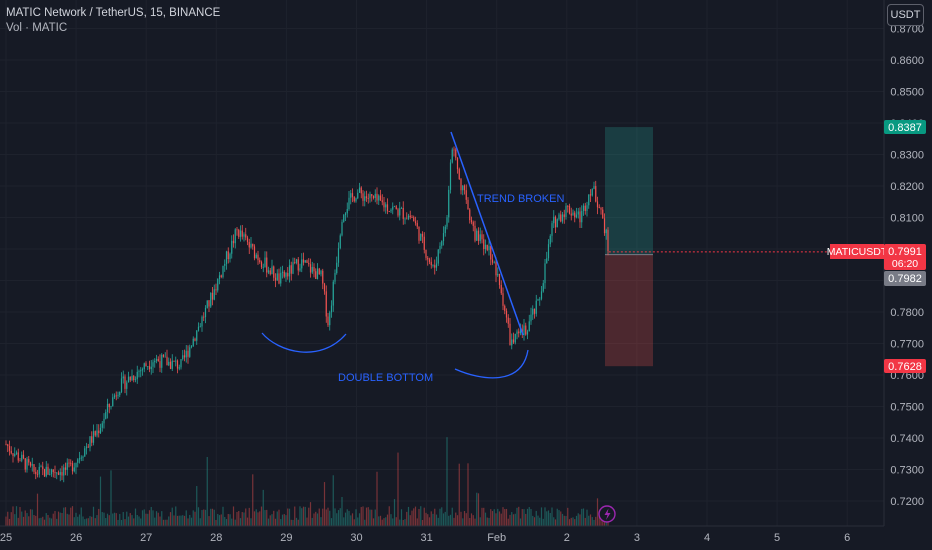 The width and height of the screenshot is (932, 550). Describe the element at coordinates (412, 257) in the screenshot. I see `drawings-layer: DOUBLE BOTTOM TREND BROKEN` at that location.